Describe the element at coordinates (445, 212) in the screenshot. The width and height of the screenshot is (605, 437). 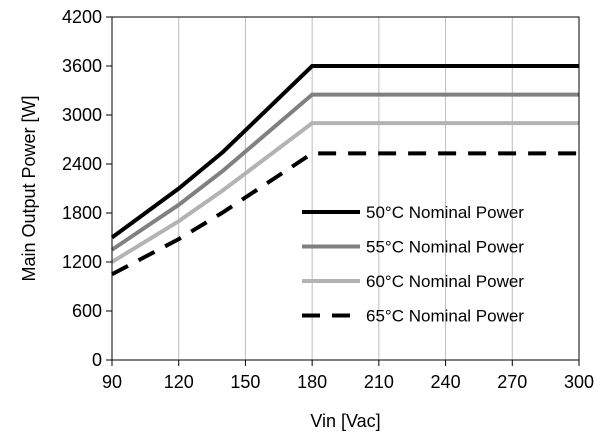
I see `legend-label: 50°C Nominal Power` at that location.